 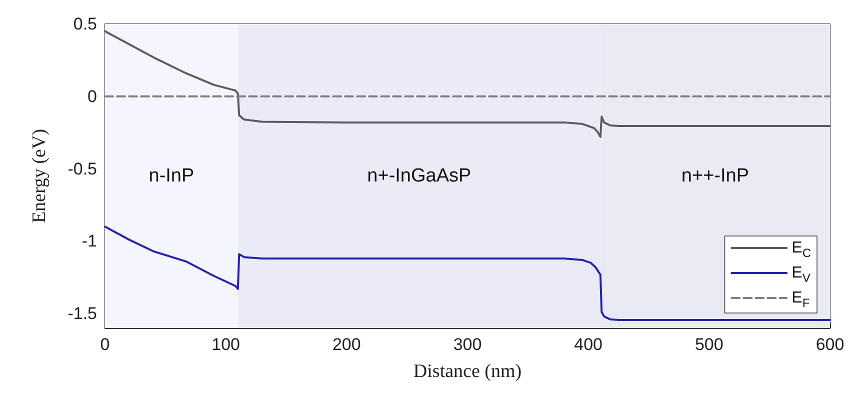 What do you see at coordinates (709, 344) in the screenshot?
I see `x-tick-label: 500` at bounding box center [709, 344].